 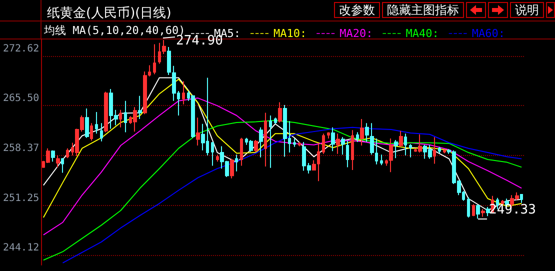 I want to click on annotation: 249.33, so click(x=512, y=210).